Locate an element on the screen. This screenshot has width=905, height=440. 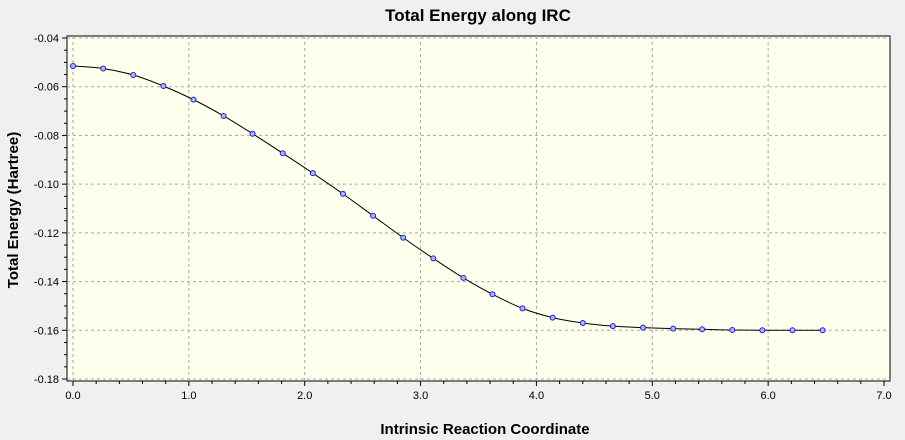
y-axis-label: Total Energy (Hartree) is located at coordinates (13, 210).